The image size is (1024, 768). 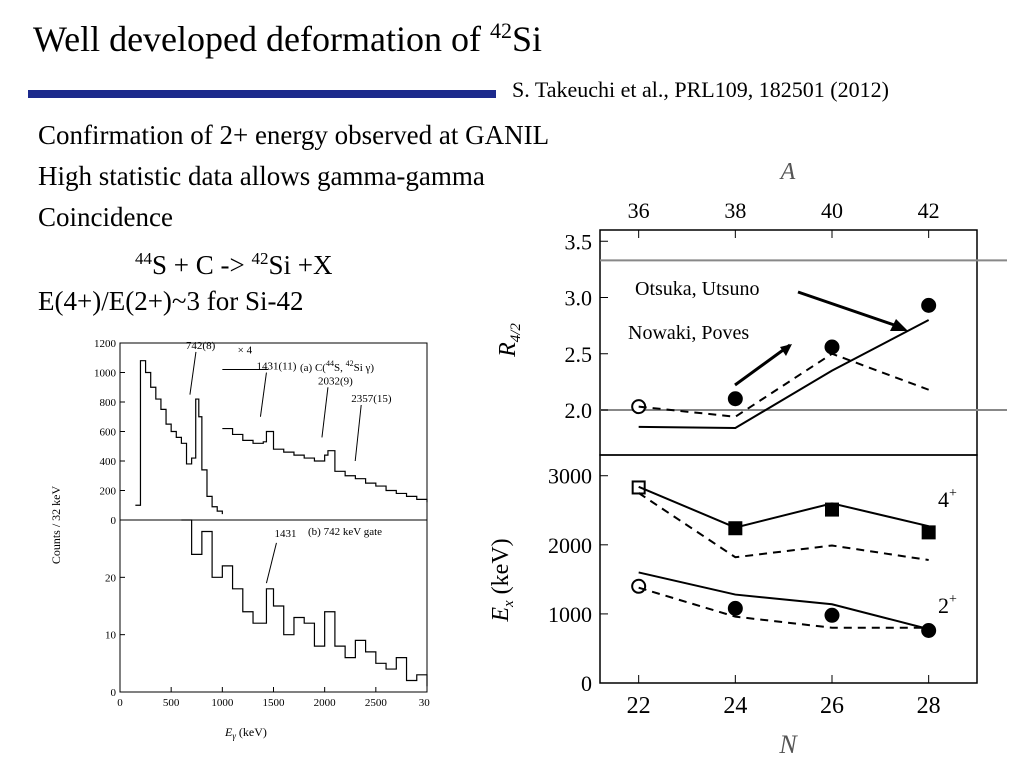 What do you see at coordinates (261, 176) in the screenshot?
I see `bullet-2: High statistic data allows gamma-gamma` at bounding box center [261, 176].